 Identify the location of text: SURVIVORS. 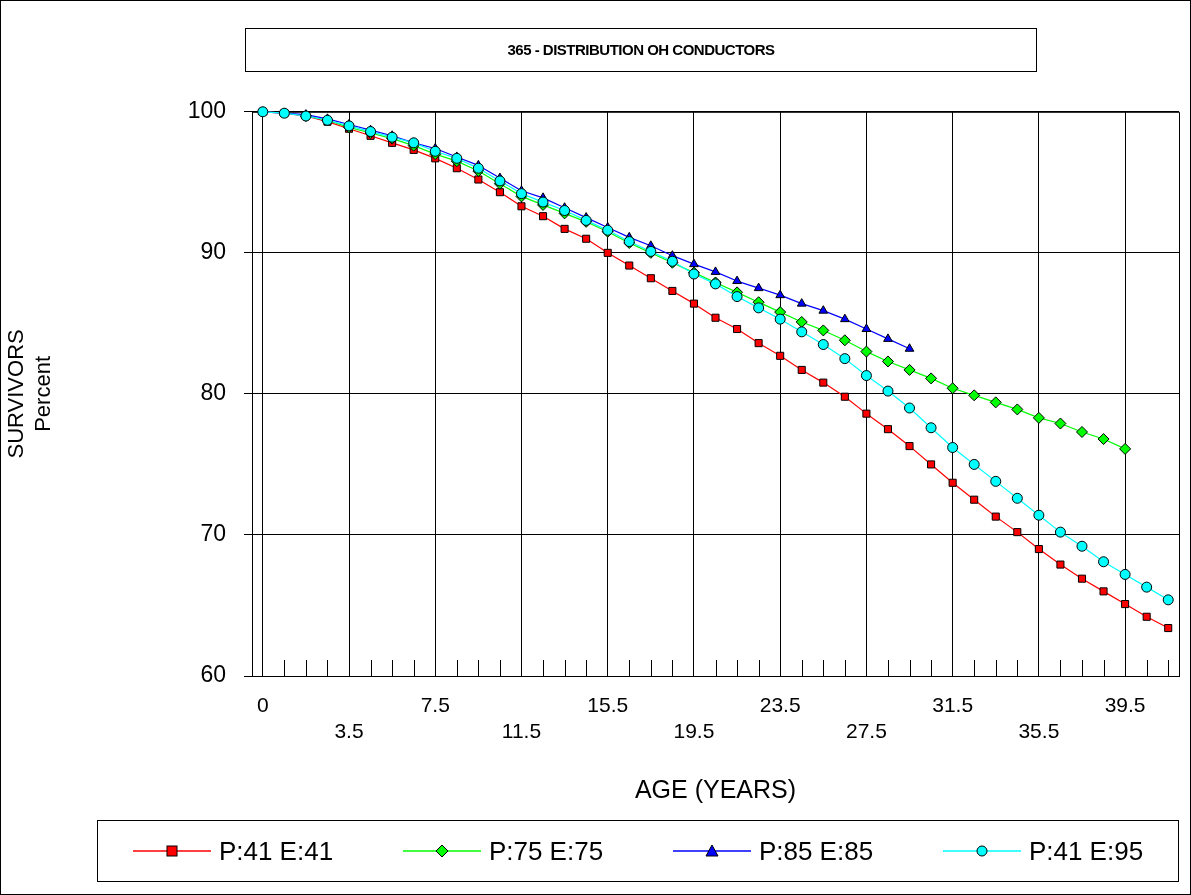
(16, 394).